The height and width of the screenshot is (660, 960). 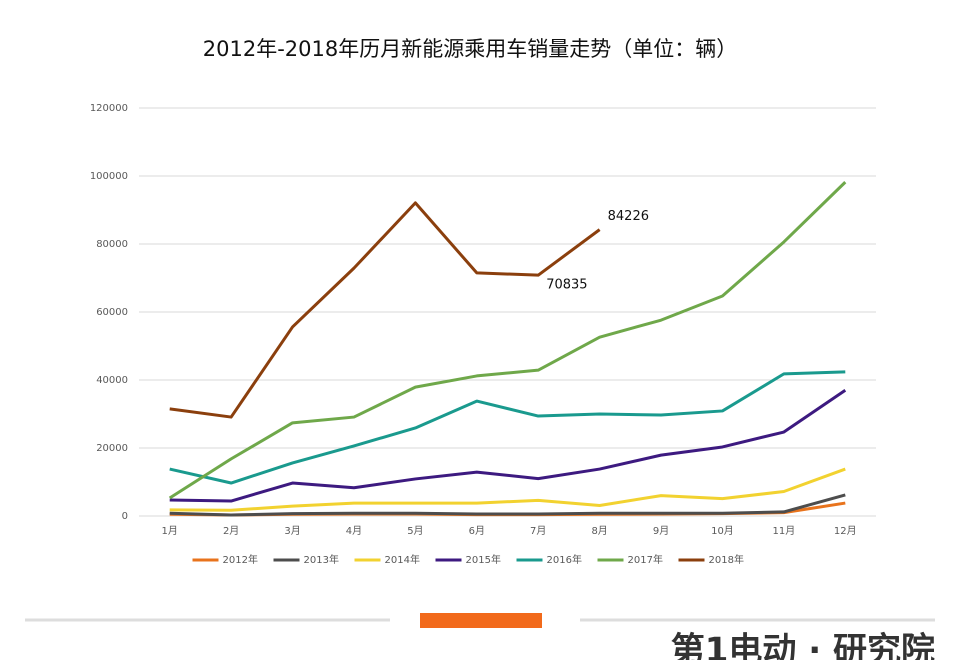 What do you see at coordinates (726, 559) in the screenshot?
I see `legend-label: 2018年` at bounding box center [726, 559].